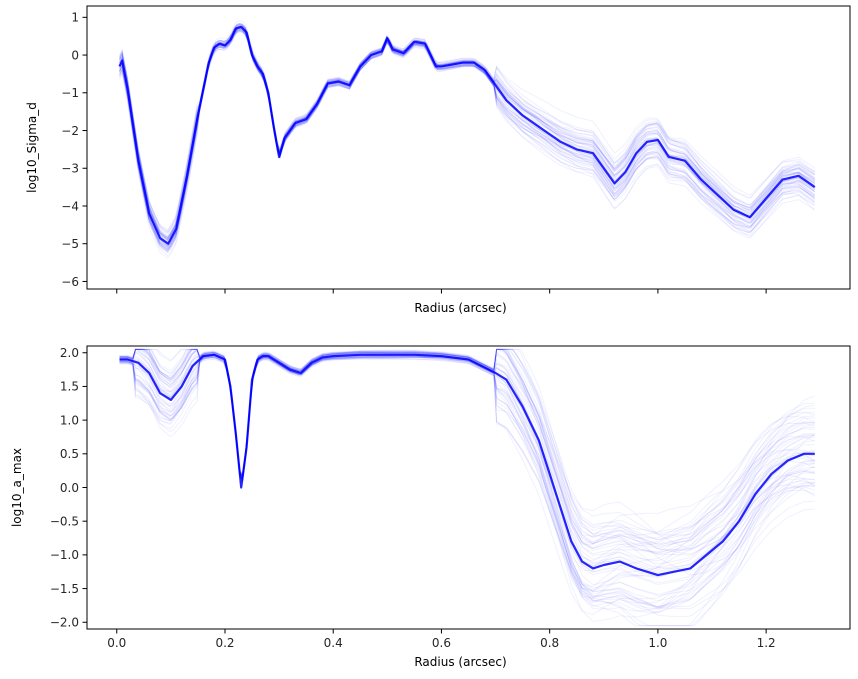 This screenshot has height=679, width=858. Describe the element at coordinates (70, 244) in the screenshot. I see `y-tick-label: −5` at that location.